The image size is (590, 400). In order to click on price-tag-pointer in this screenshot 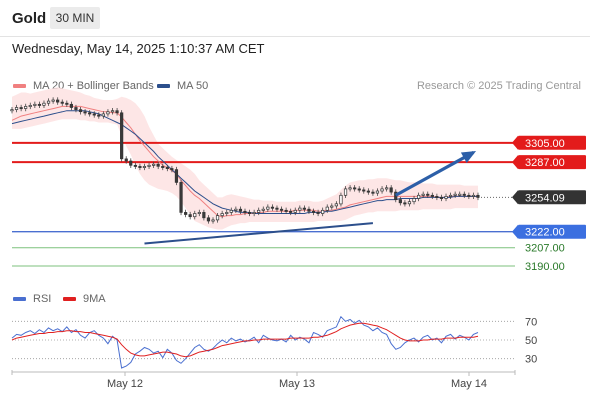, I will do `click(515, 162)`.